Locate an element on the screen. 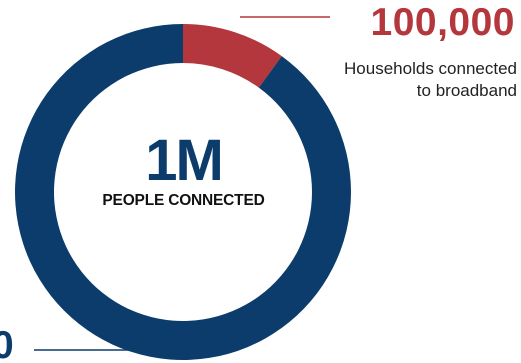 This screenshot has height=363, width=521. center-value: 1M is located at coordinates (184, 160).